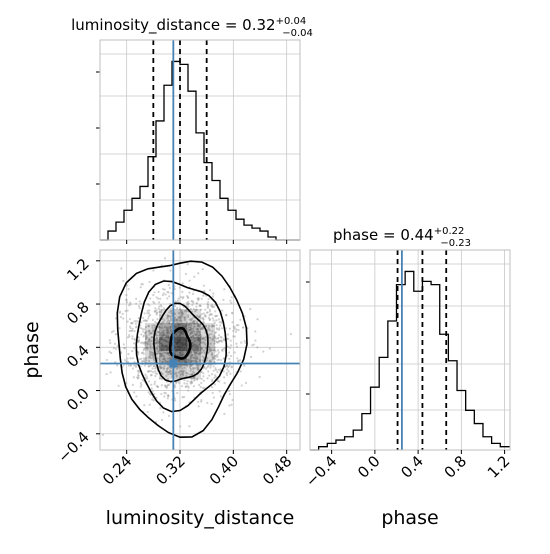 This screenshot has width=550, height=554. I want to click on y-tick-label: 0.4, so click(78, 356).